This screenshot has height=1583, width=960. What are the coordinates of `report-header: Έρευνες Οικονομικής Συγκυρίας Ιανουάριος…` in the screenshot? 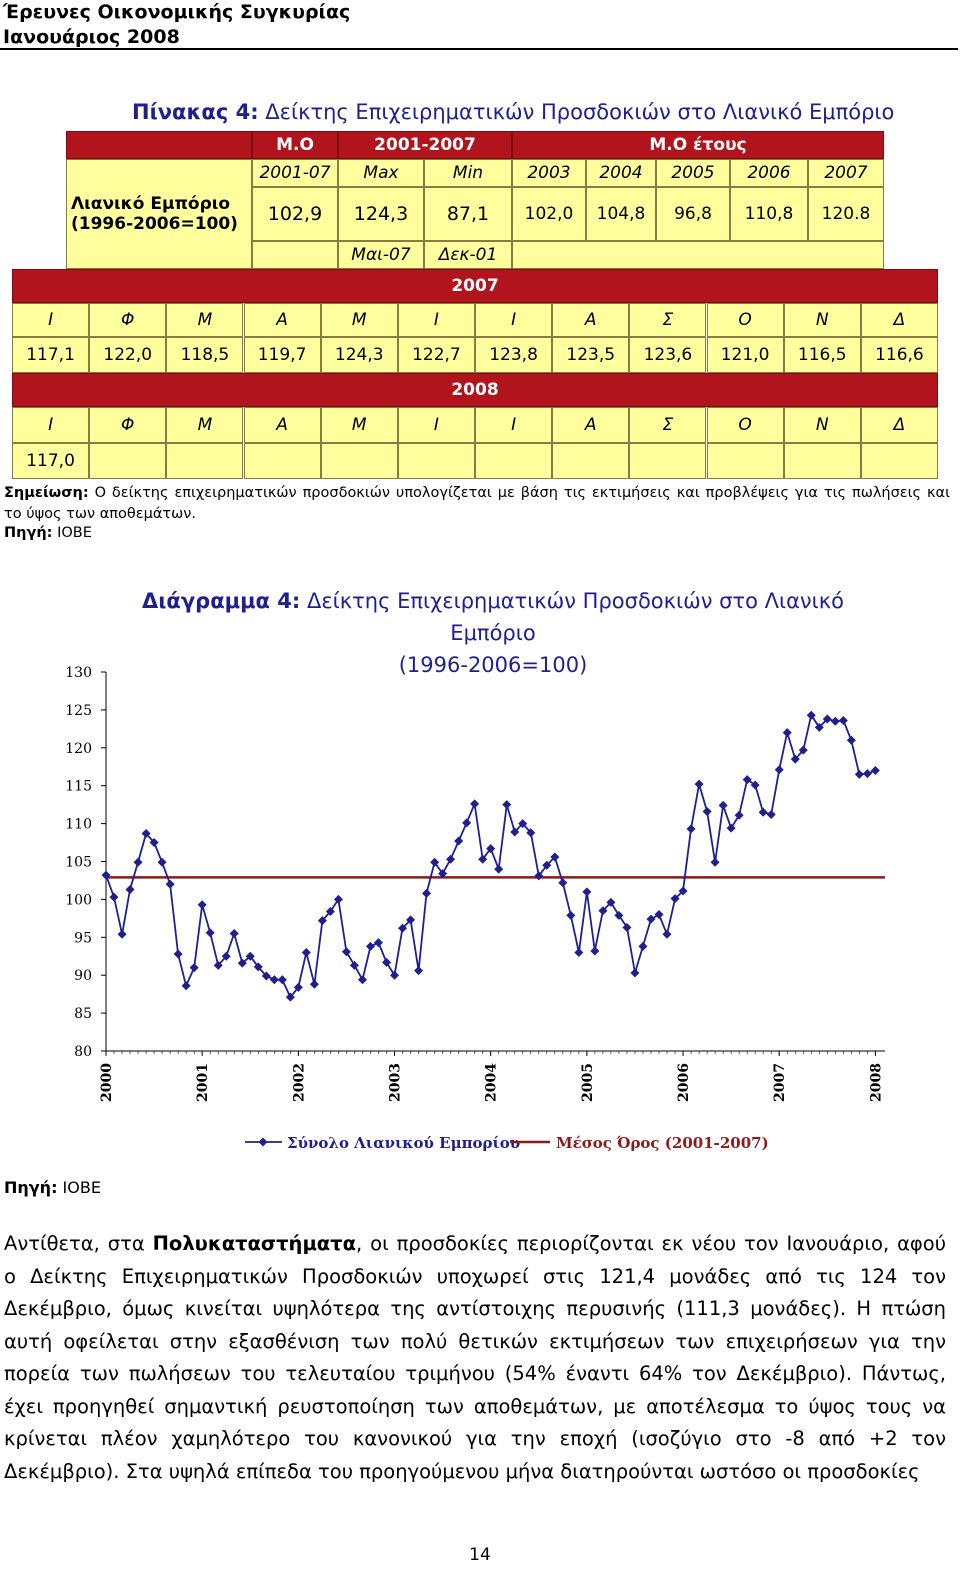 It's located at (176, 25).